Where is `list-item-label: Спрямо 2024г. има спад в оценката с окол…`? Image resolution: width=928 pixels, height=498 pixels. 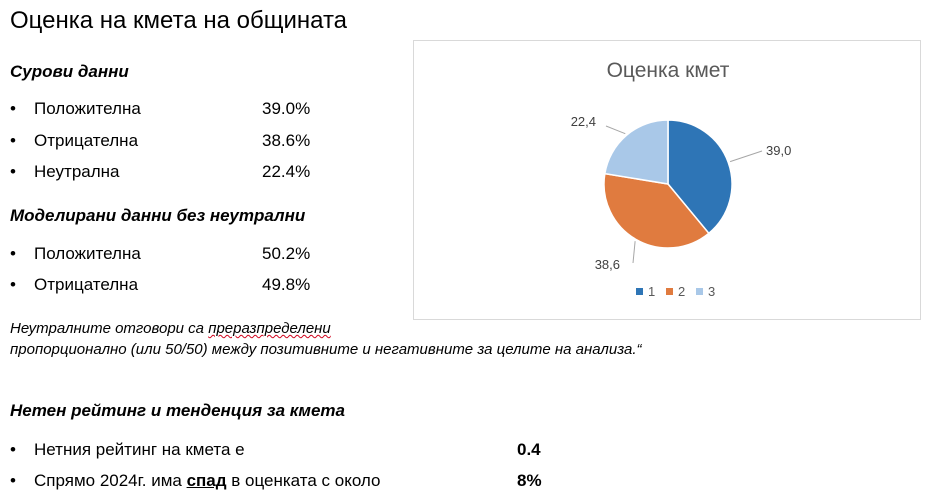
list-item-label: Спрямо 2024г. има спад в оценката с окол… is located at coordinates (207, 481).